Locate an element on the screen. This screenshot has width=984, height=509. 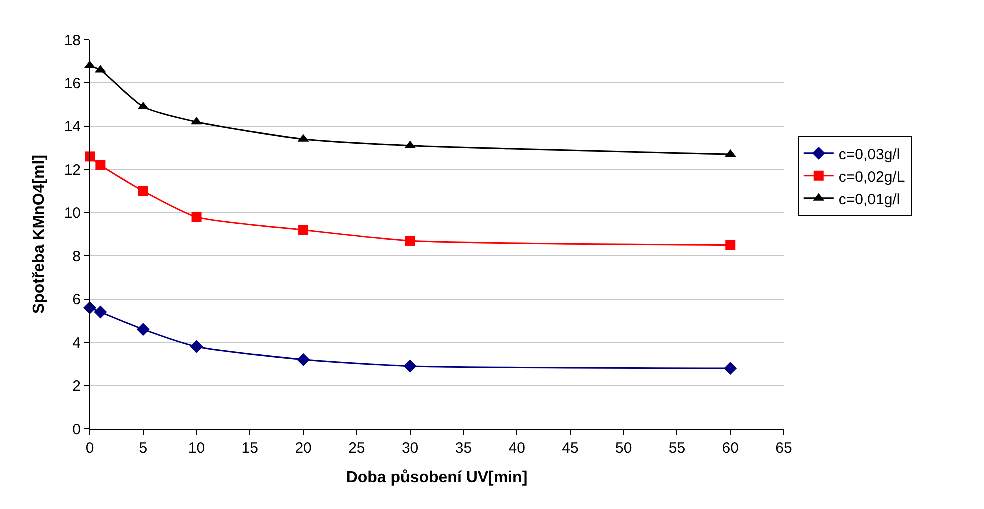
legend-label: c=0,01g/l is located at coordinates (869, 199).